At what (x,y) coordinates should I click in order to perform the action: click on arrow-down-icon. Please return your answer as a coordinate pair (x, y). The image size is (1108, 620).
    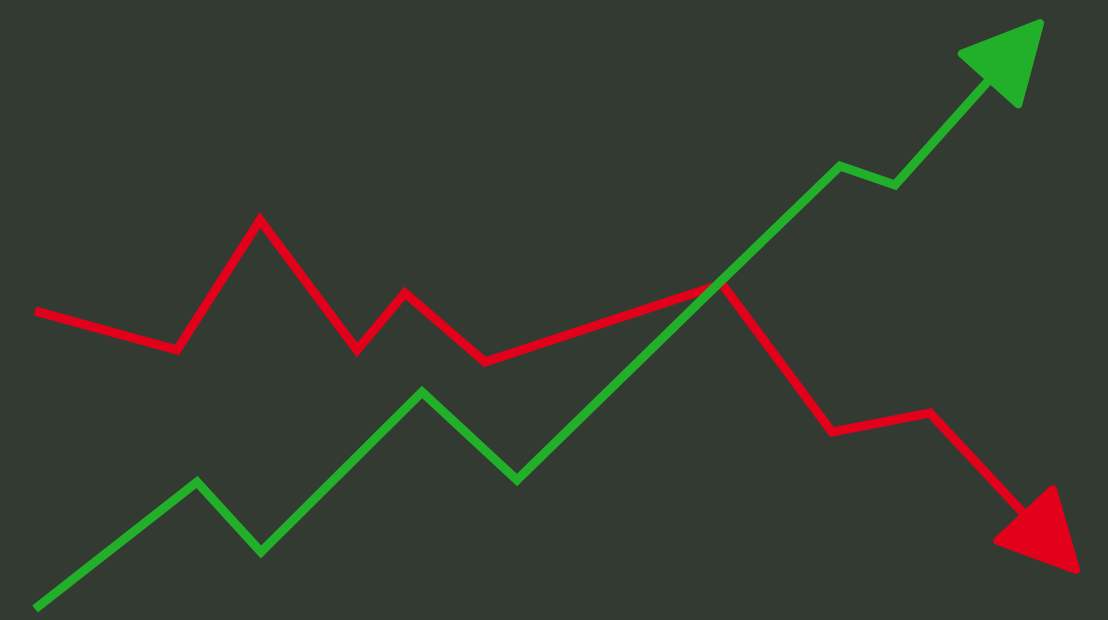
    Looking at the image, I should click on (1037, 529).